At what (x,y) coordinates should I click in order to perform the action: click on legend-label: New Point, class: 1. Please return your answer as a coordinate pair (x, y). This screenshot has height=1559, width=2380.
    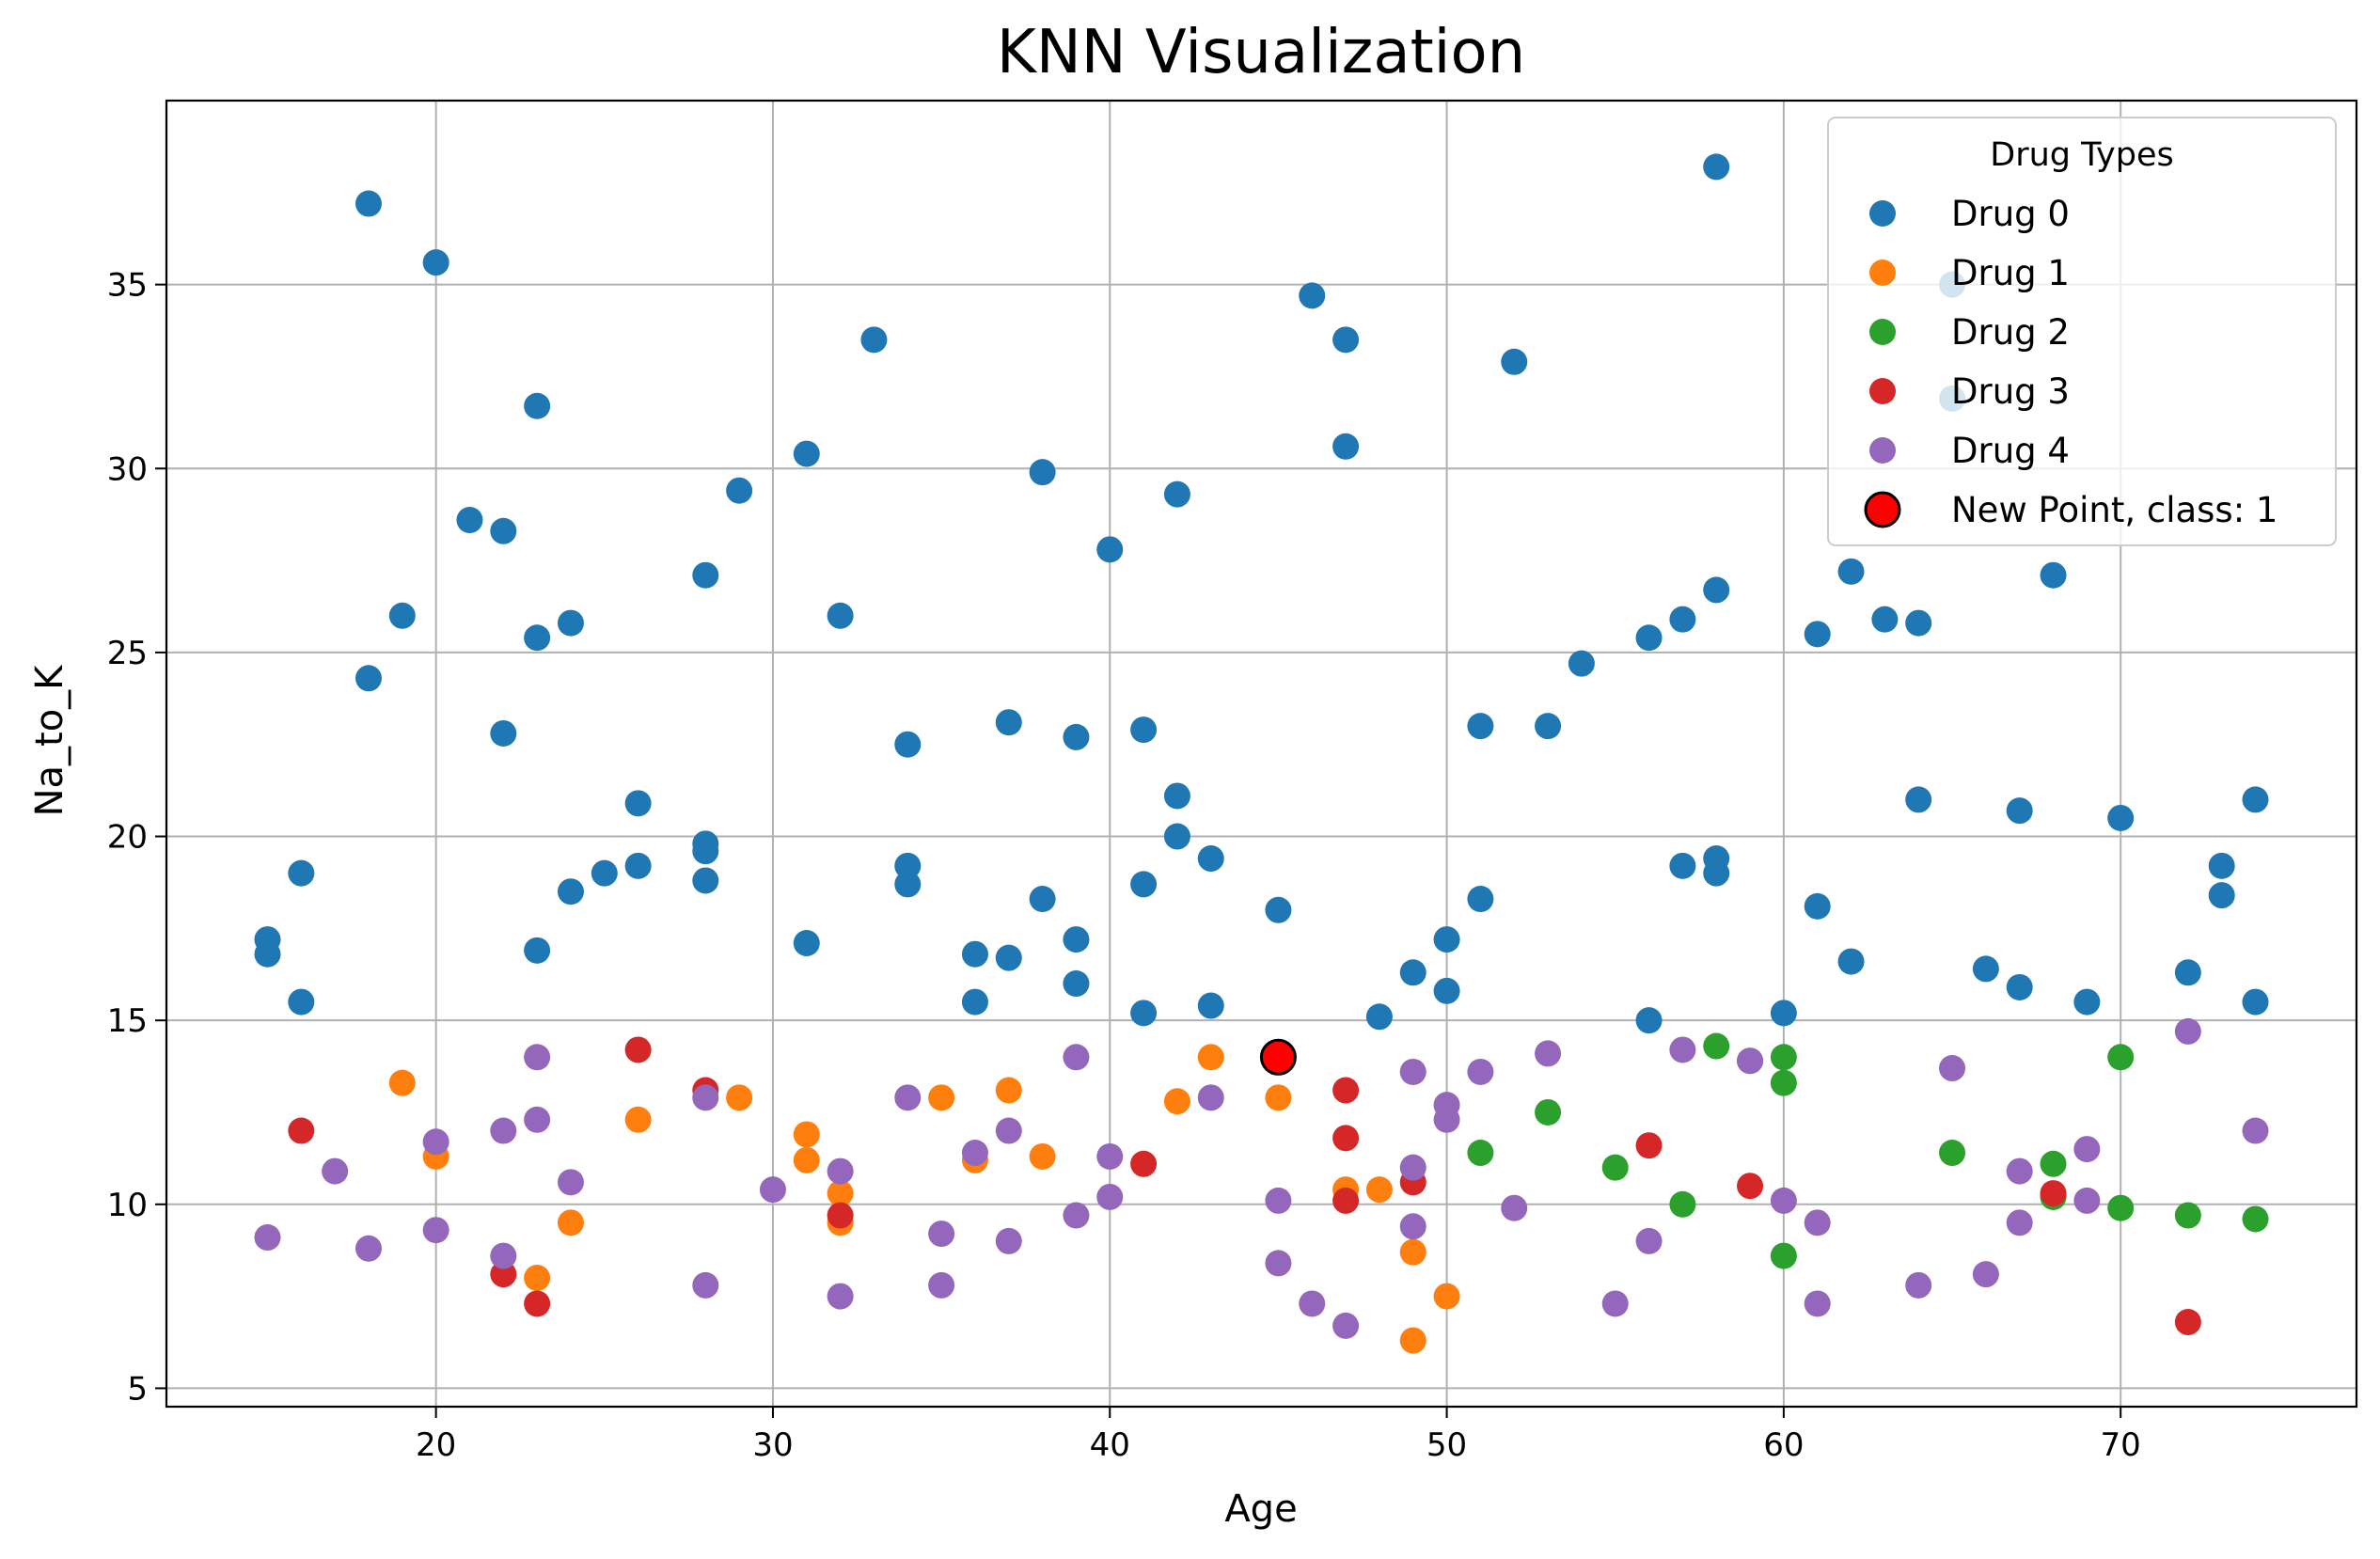
    Looking at the image, I should click on (2114, 510).